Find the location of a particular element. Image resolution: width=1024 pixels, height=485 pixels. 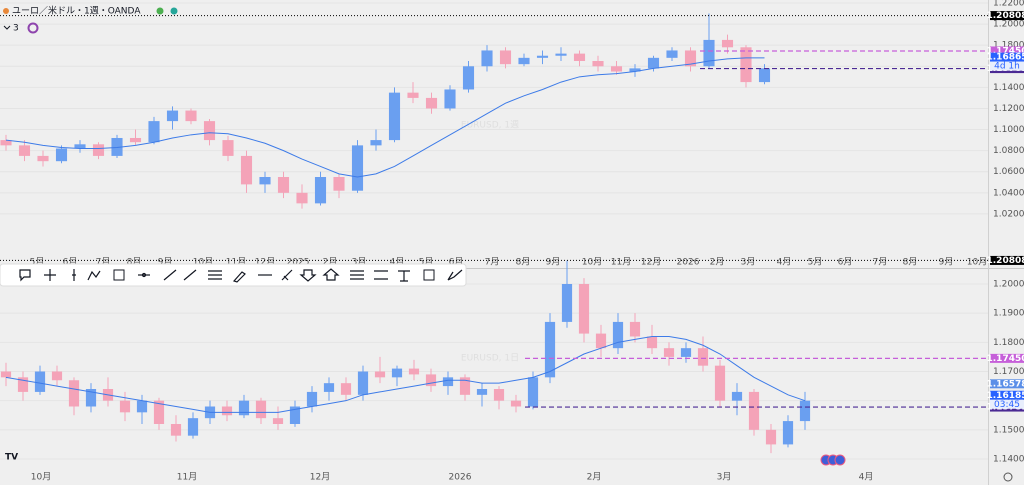

event-marker is located at coordinates (840, 460).